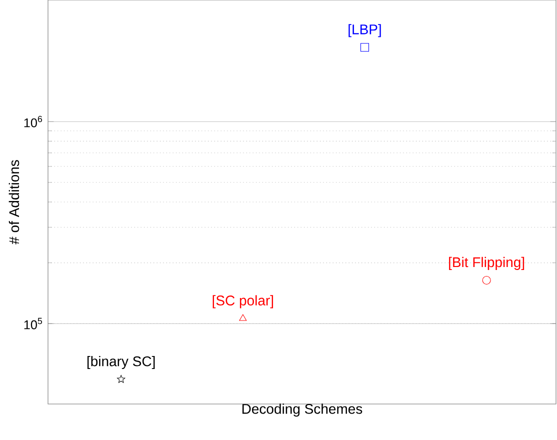  What do you see at coordinates (14, 202) in the screenshot?
I see `y-axis-title: # of Additions` at bounding box center [14, 202].